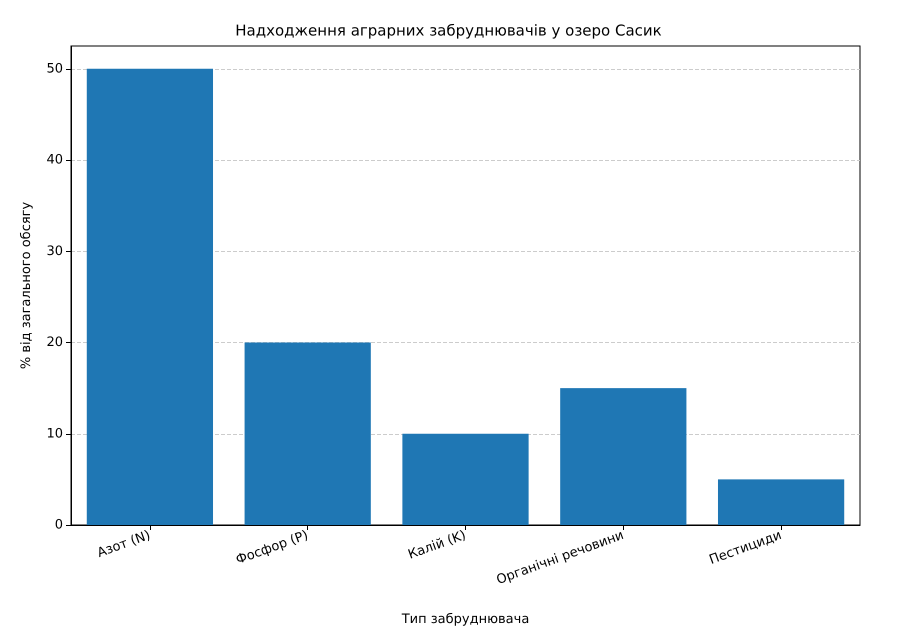 Image resolution: width=897 pixels, height=639 pixels. Describe the element at coordinates (58, 525) in the screenshot. I see `y-tick-label: 0` at that location.